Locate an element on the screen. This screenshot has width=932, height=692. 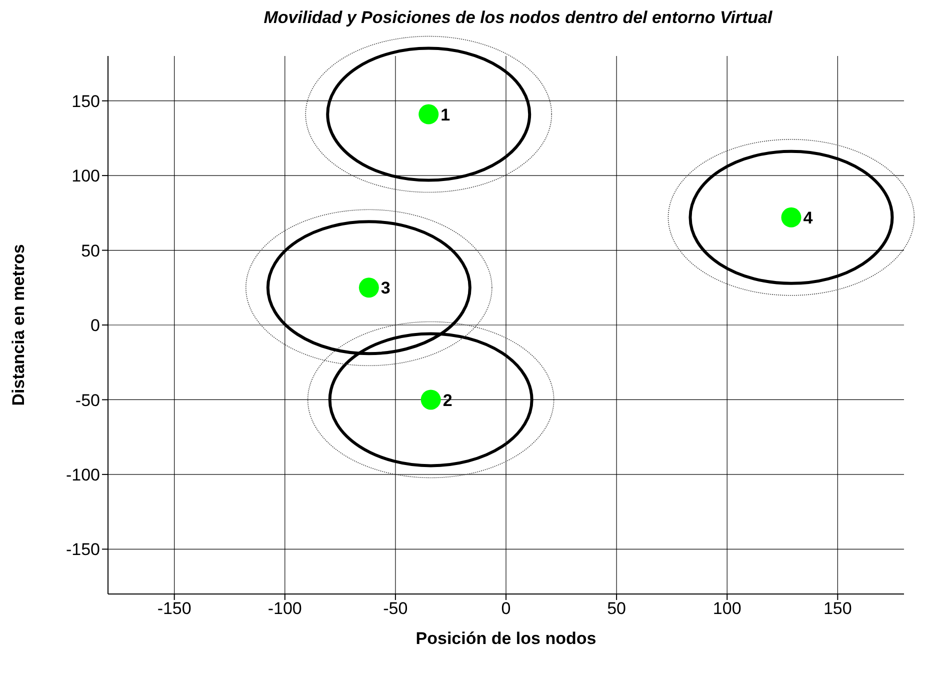
annotation: 1 is located at coordinates (445, 114).